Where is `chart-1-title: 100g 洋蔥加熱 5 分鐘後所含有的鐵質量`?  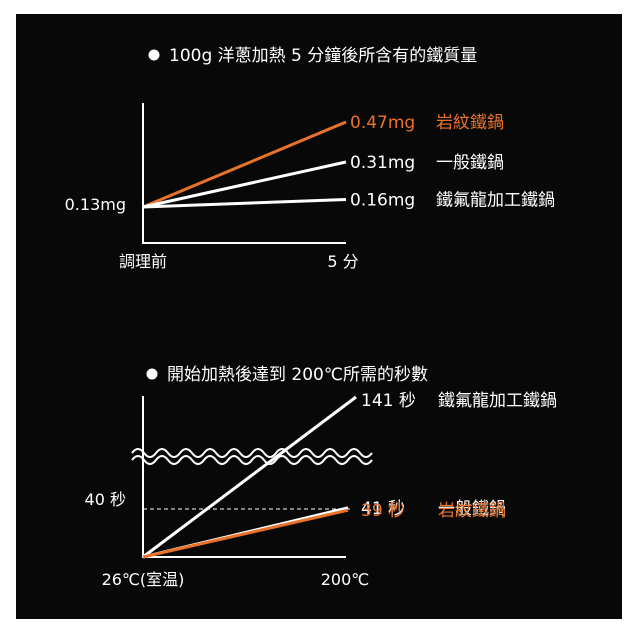
chart-1-title: 100g 洋蔥加熱 5 分鐘後所含有的鐵質量 is located at coordinates (323, 56).